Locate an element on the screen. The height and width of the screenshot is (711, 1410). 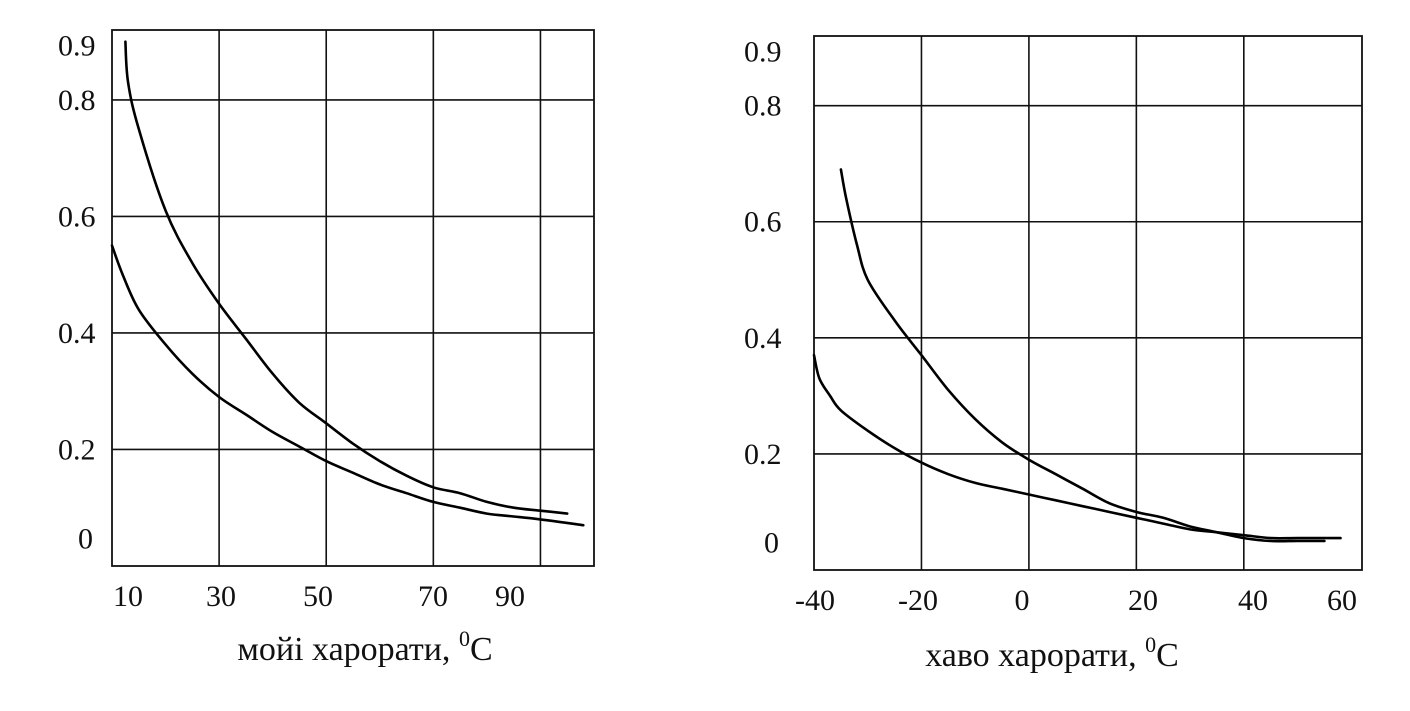
left-x-tick-label: 50 is located at coordinates (318, 596).